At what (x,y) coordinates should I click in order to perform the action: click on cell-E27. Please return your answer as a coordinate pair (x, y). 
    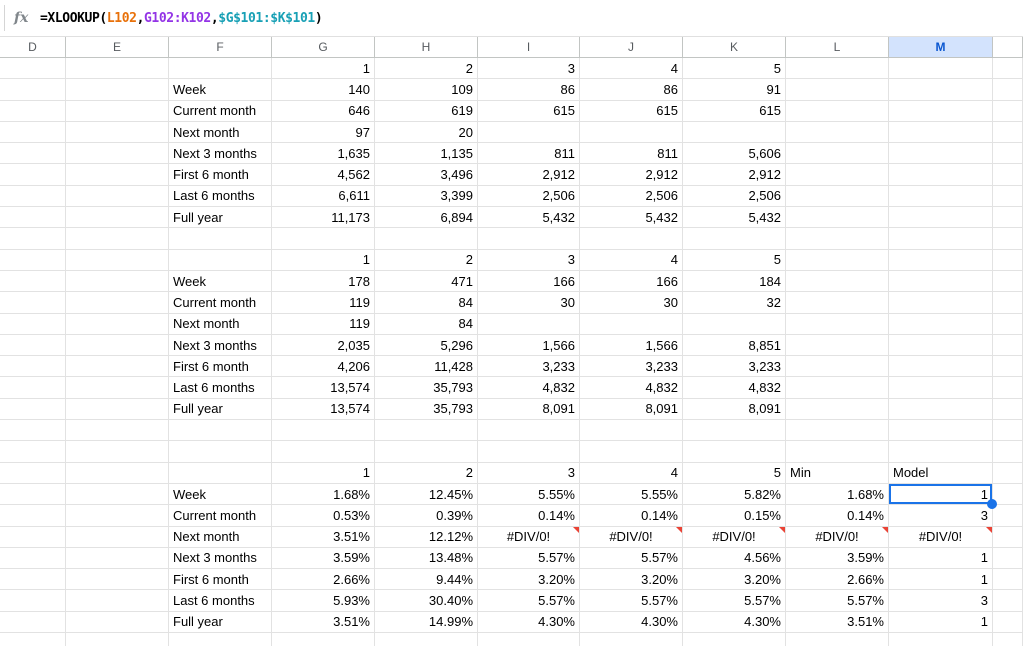
    Looking at the image, I should click on (117, 622).